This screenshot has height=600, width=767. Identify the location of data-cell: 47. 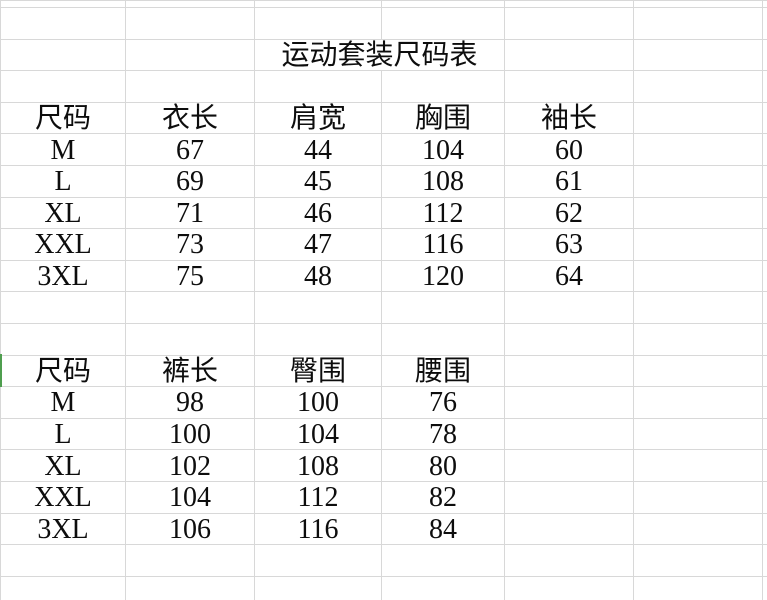
(318, 244).